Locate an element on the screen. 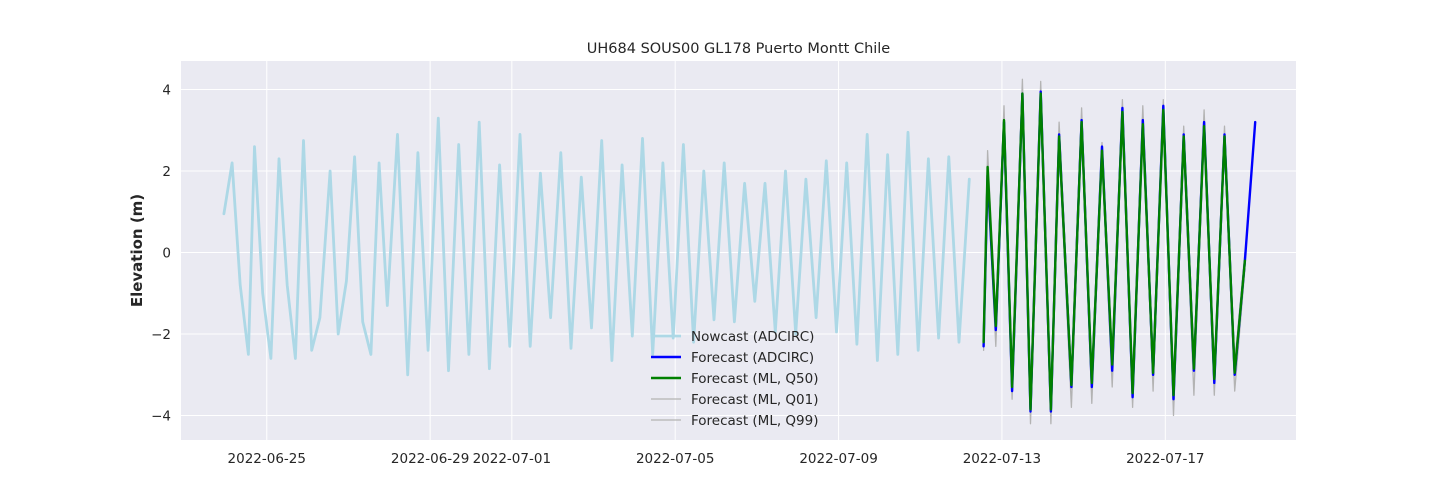 The width and height of the screenshot is (1440, 504). y-axis-ticks: −4 −2 0 2 4 is located at coordinates (161, 254).